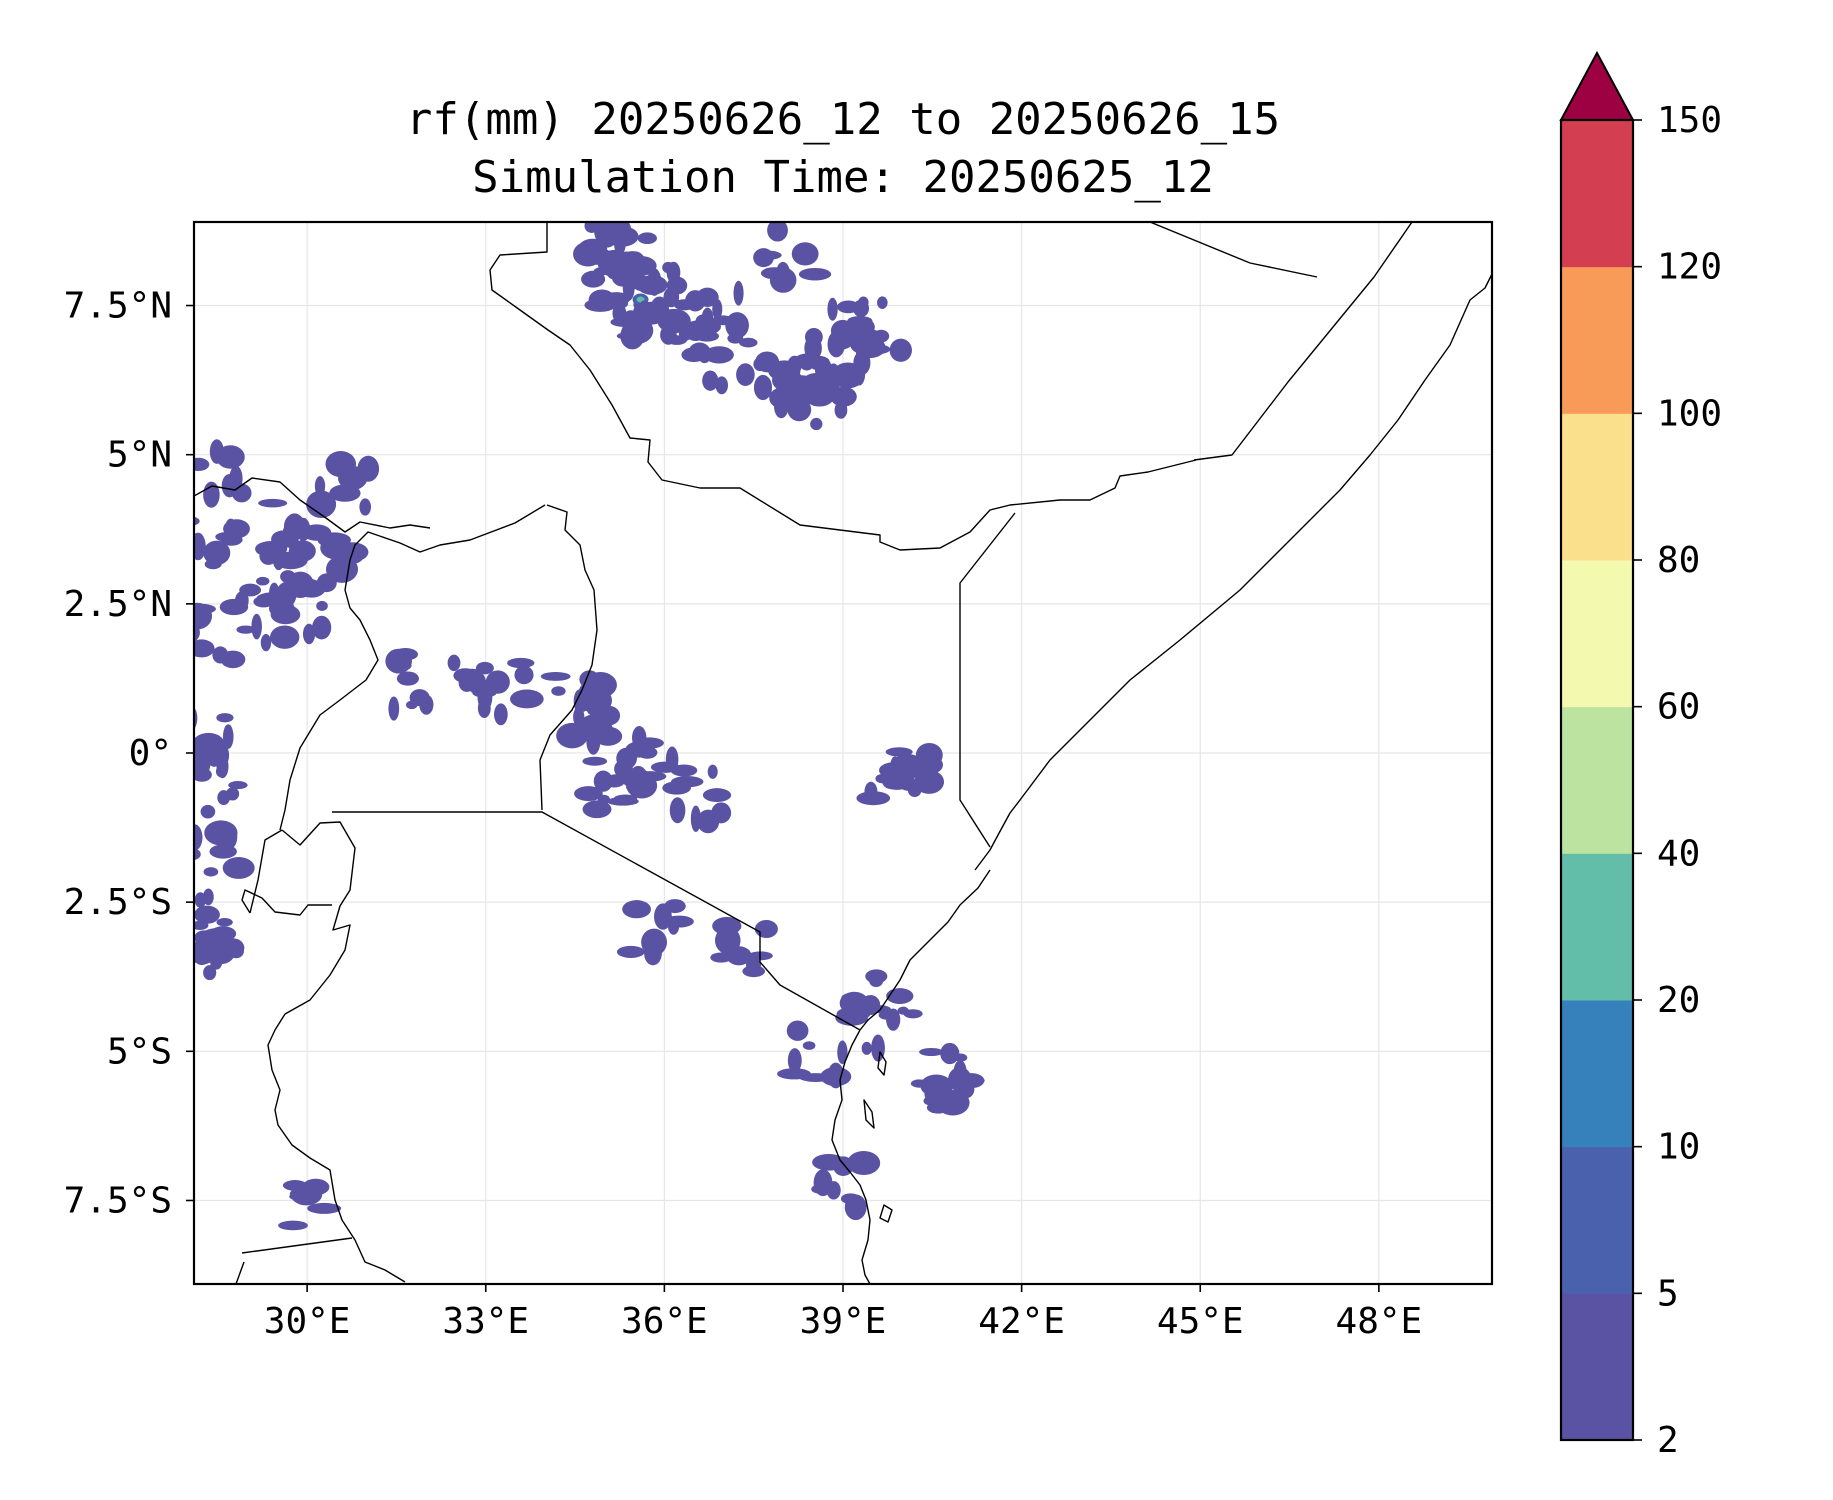  What do you see at coordinates (118, 902) in the screenshot?
I see `lat-tick-label: 2.5°S` at bounding box center [118, 902].